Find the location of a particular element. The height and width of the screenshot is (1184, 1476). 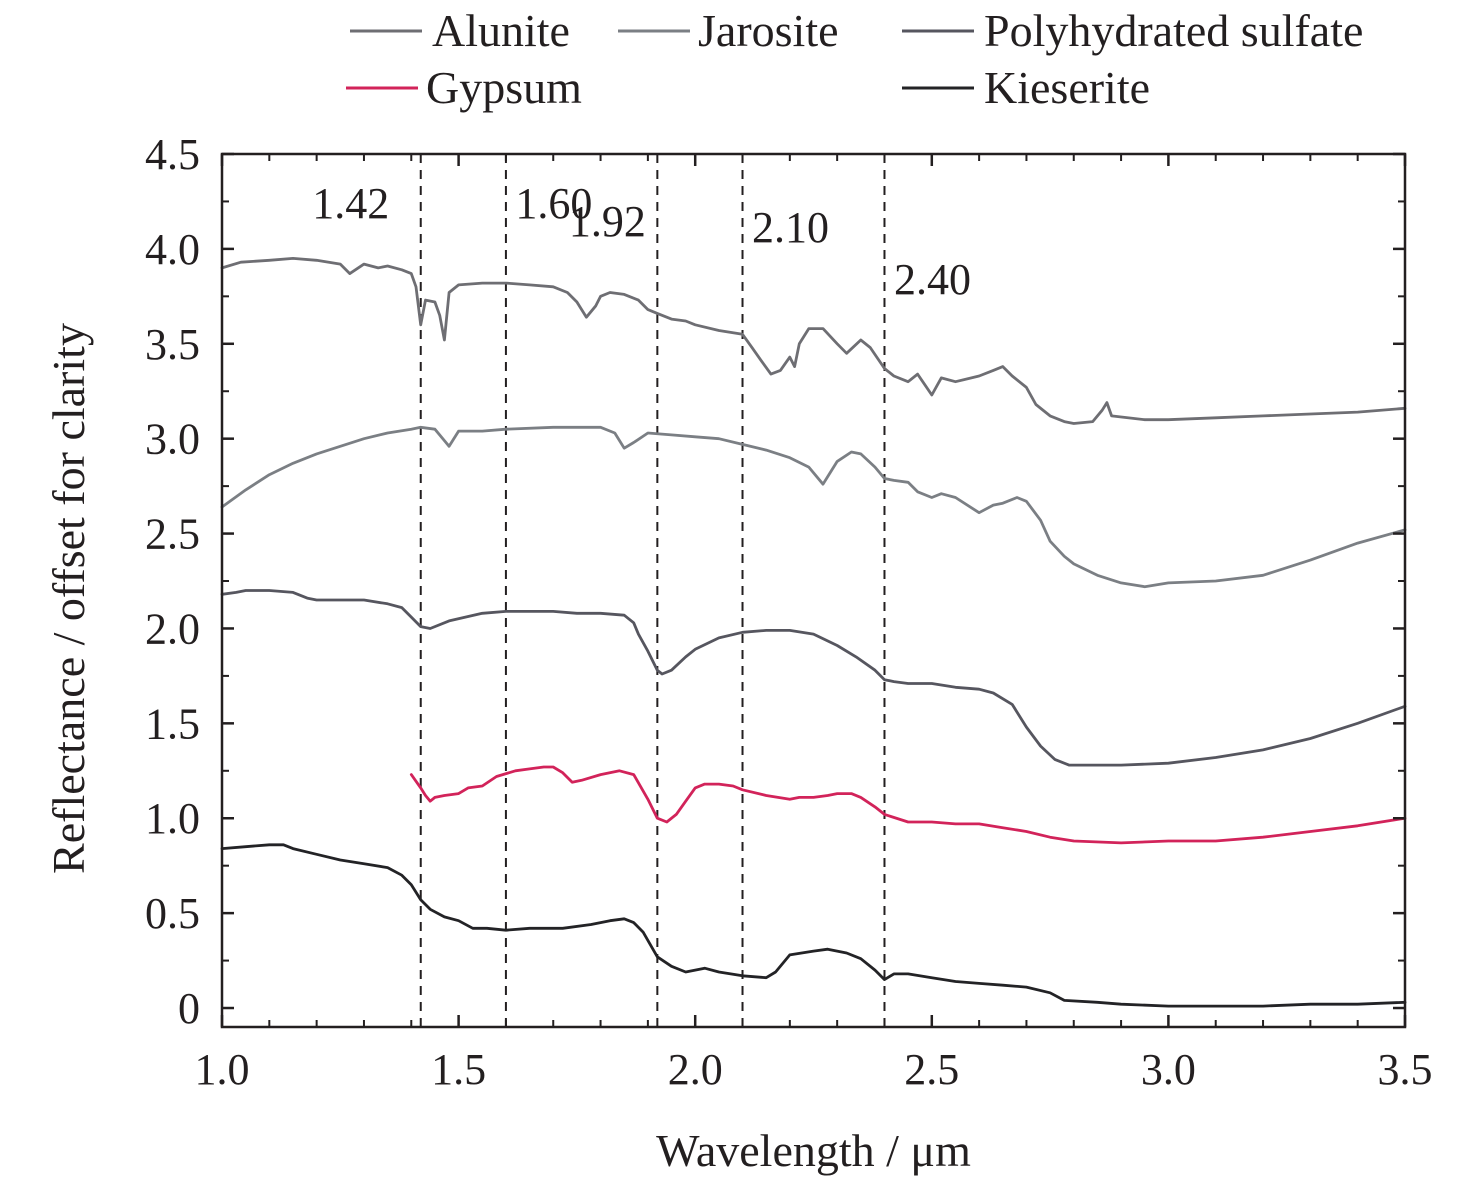

reference-line-label: 2.40 is located at coordinates (932, 279).